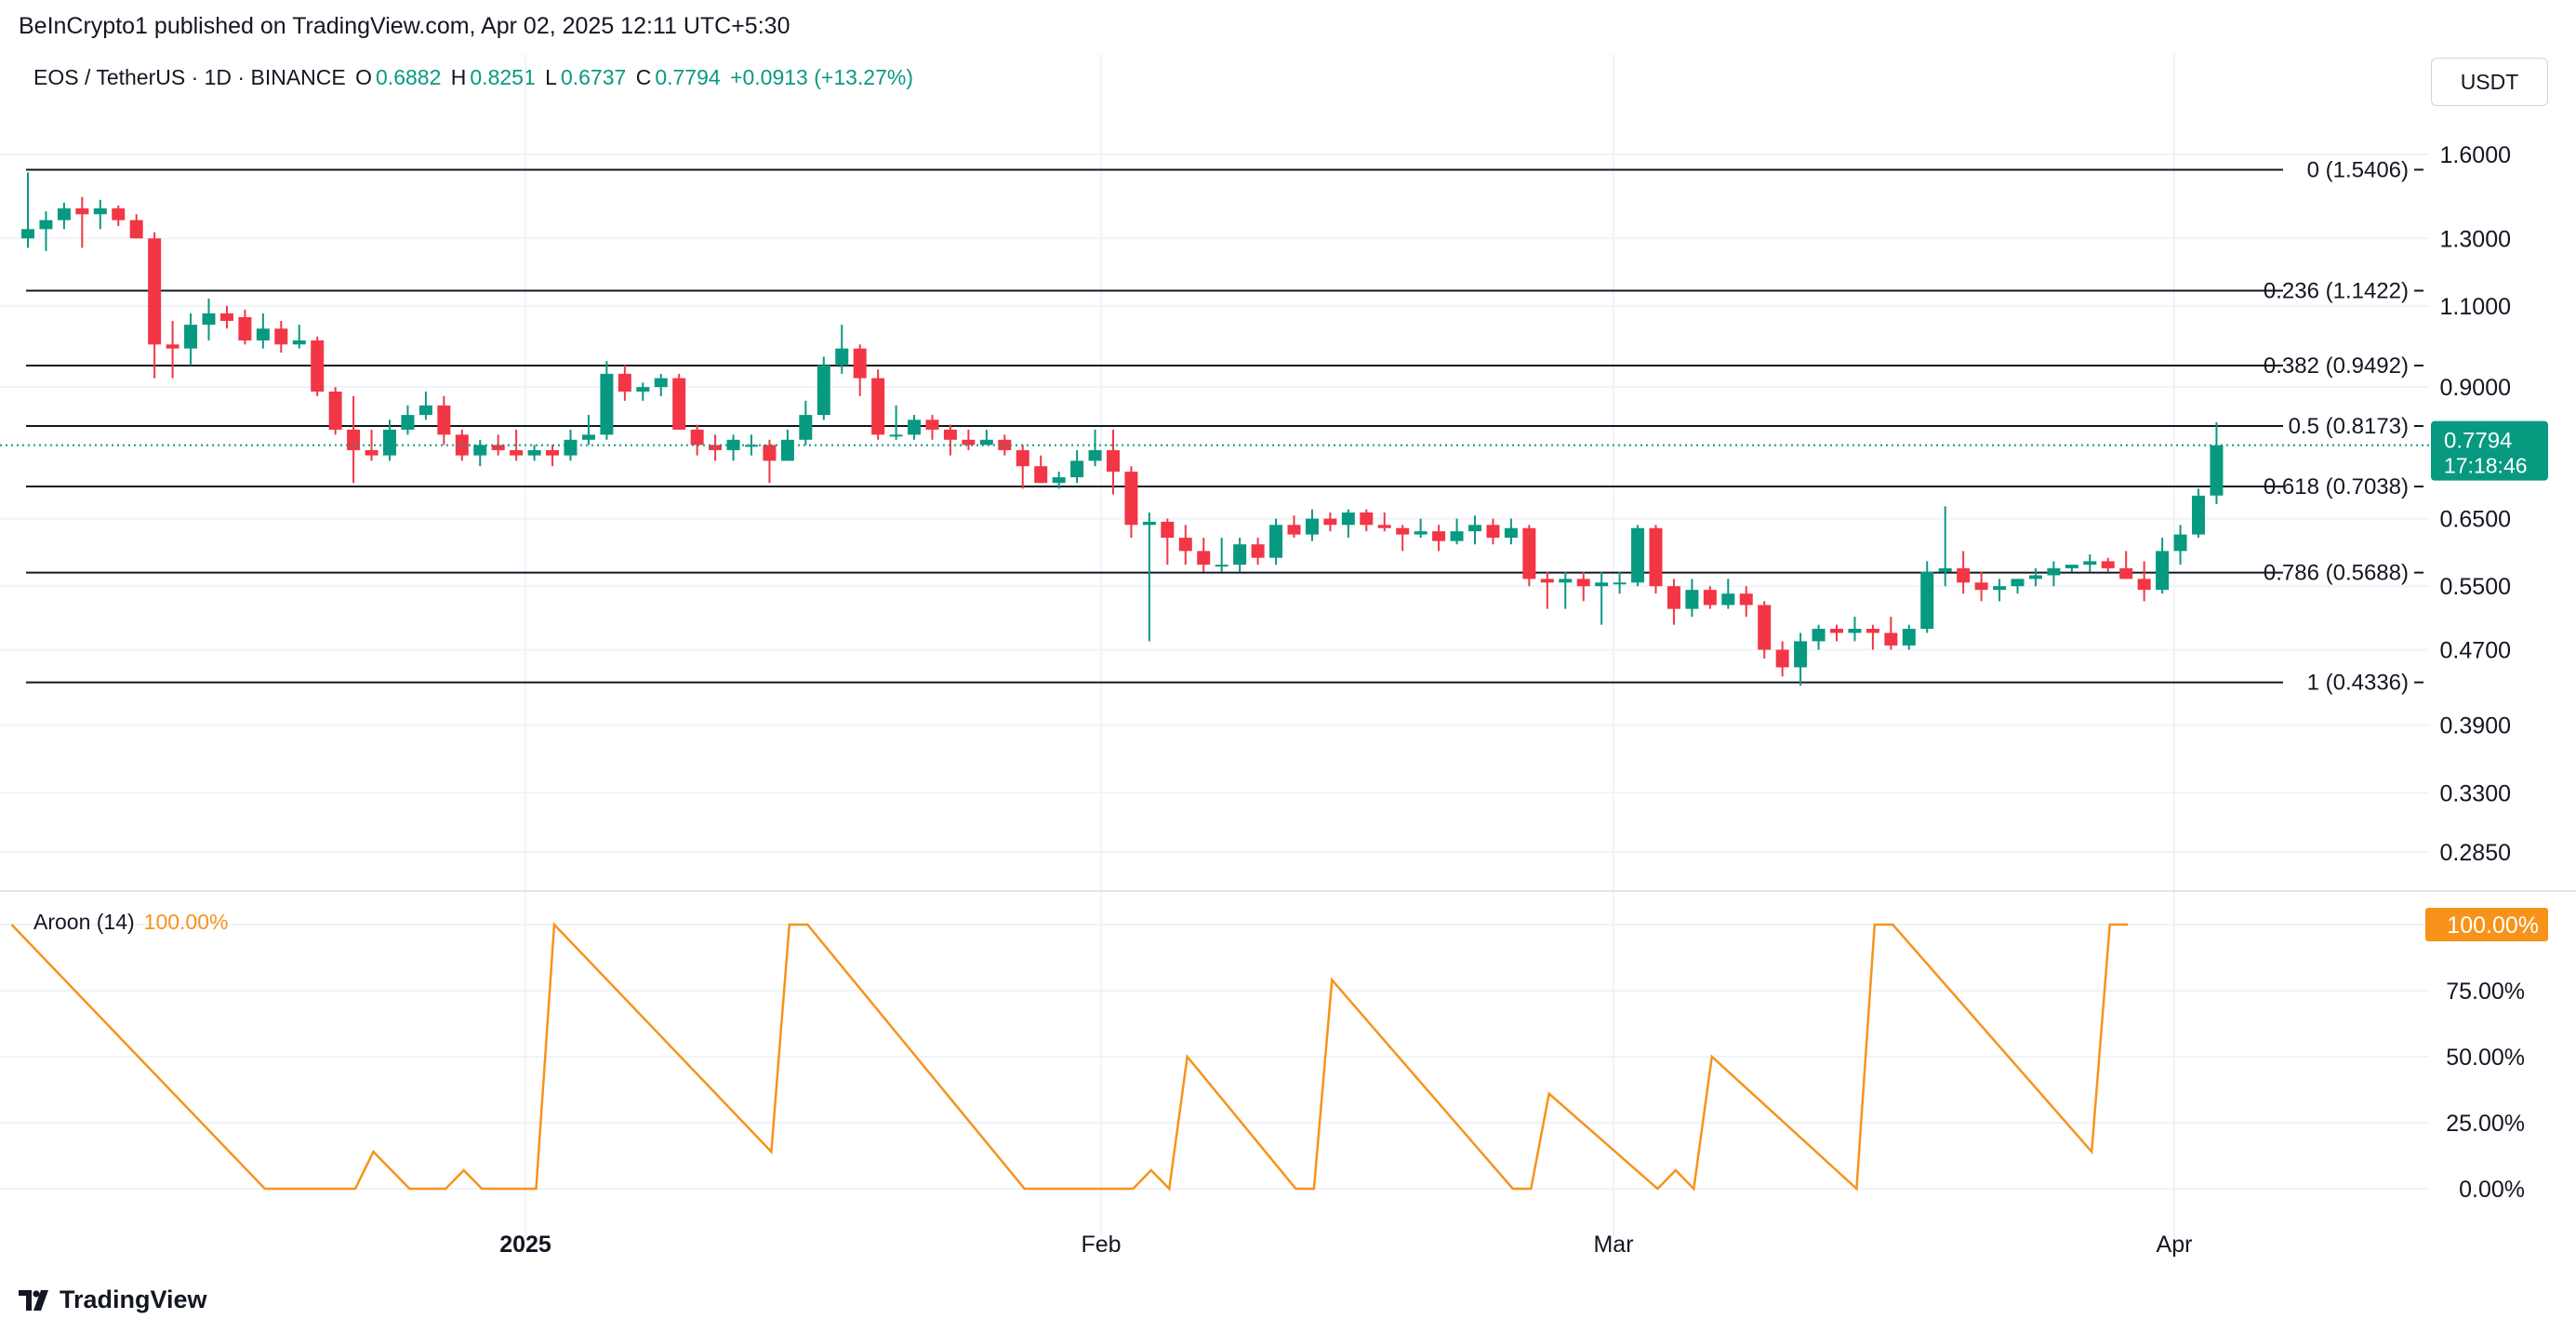 The height and width of the screenshot is (1332, 2576). What do you see at coordinates (189, 77) in the screenshot?
I see `symbol-name: EOS / TetherUS · 1D · BINANCE` at bounding box center [189, 77].